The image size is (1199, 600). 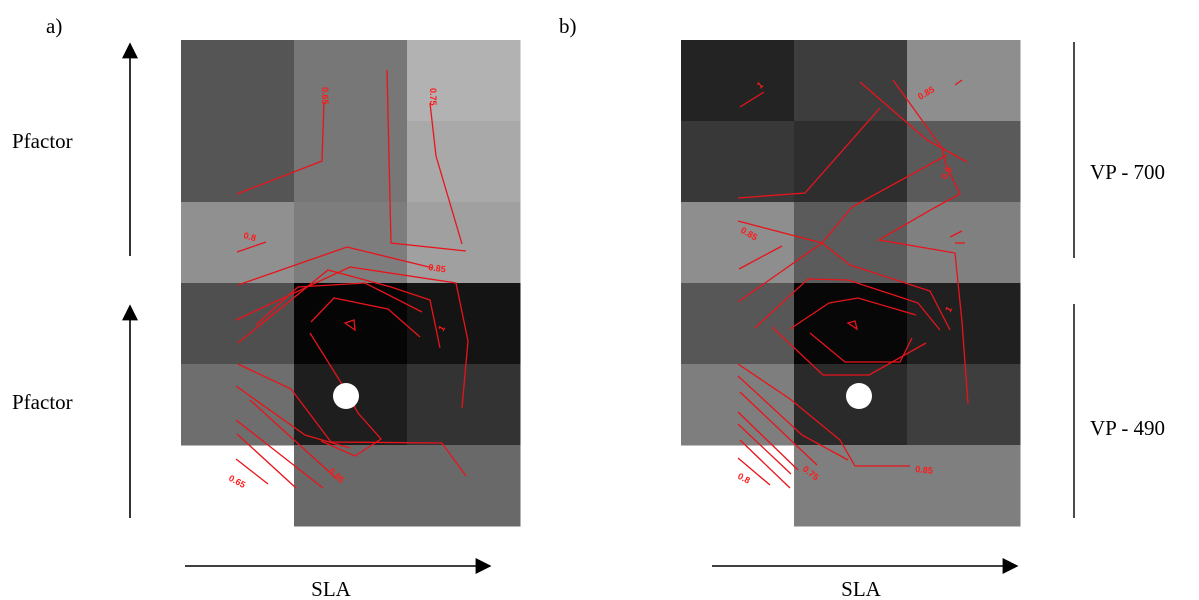 I want to click on y-label-top: Pfactor, so click(x=42, y=141).